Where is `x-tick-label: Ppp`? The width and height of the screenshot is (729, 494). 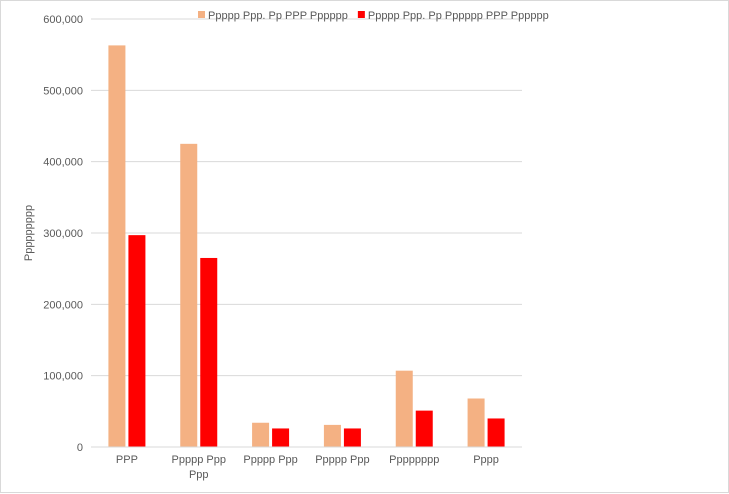 x-tick-label: Ppp is located at coordinates (199, 475).